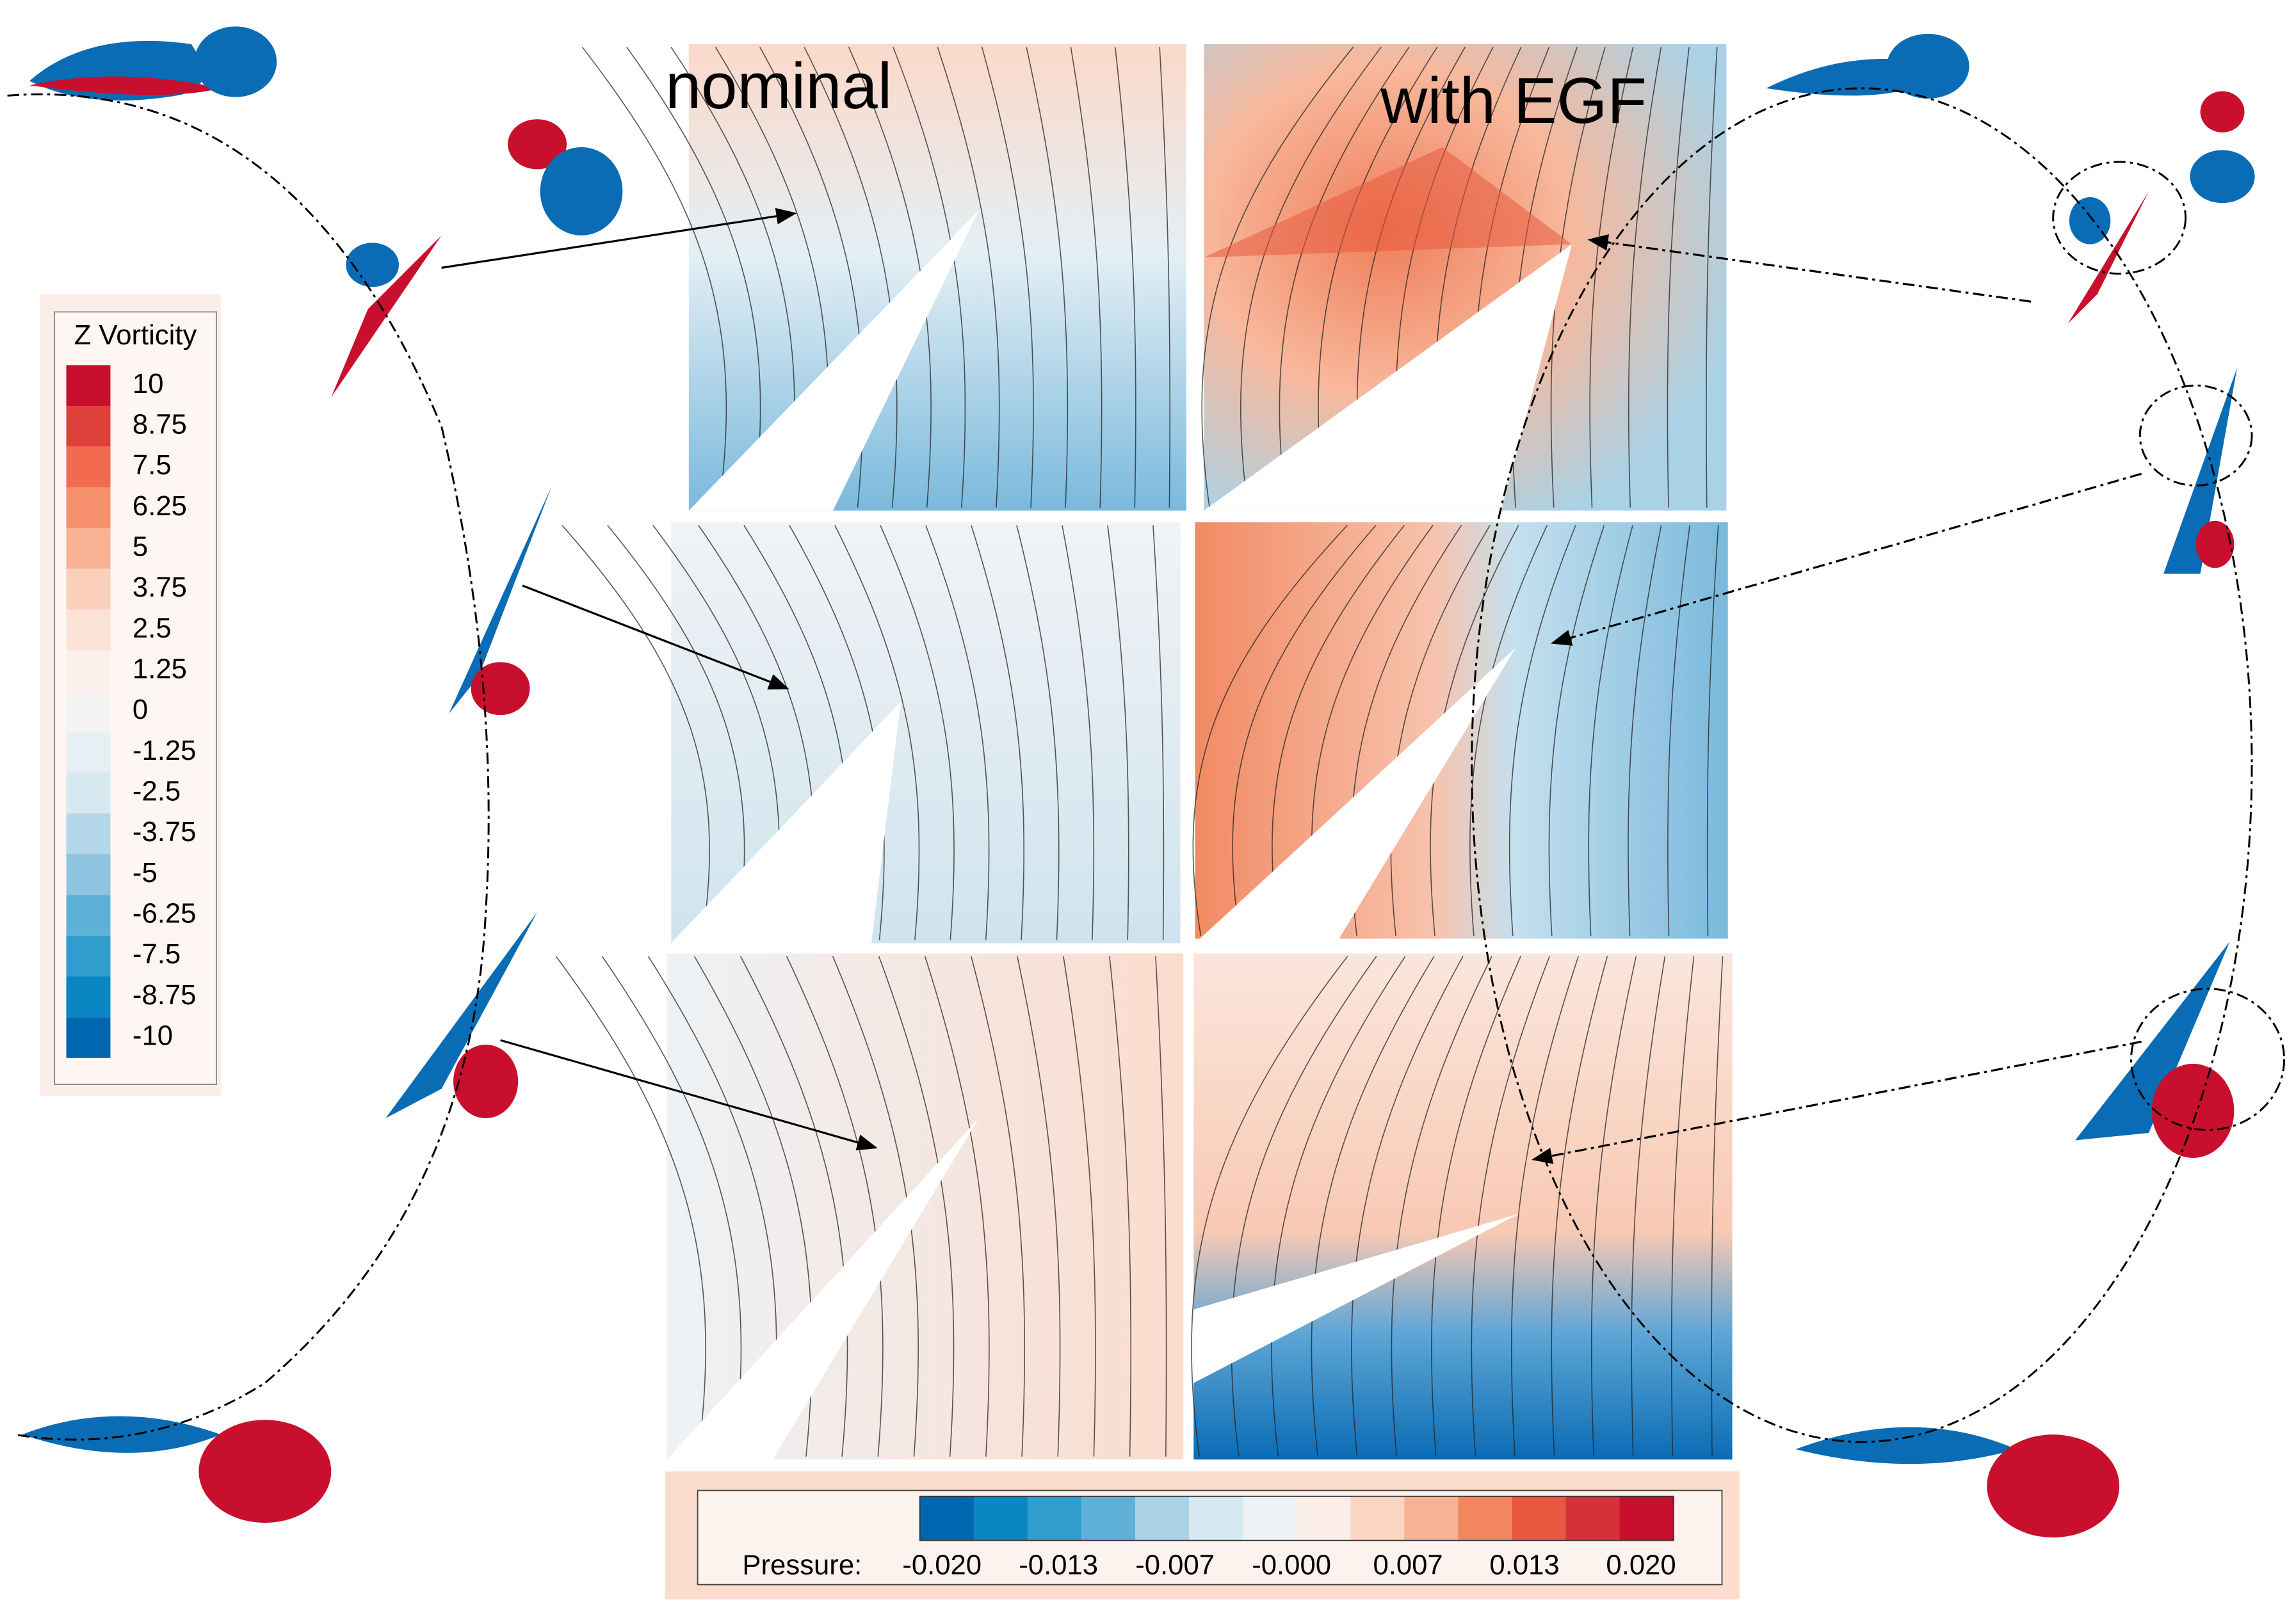  I want to click on colorbar-tick-label: 0.013, so click(1524, 1565).